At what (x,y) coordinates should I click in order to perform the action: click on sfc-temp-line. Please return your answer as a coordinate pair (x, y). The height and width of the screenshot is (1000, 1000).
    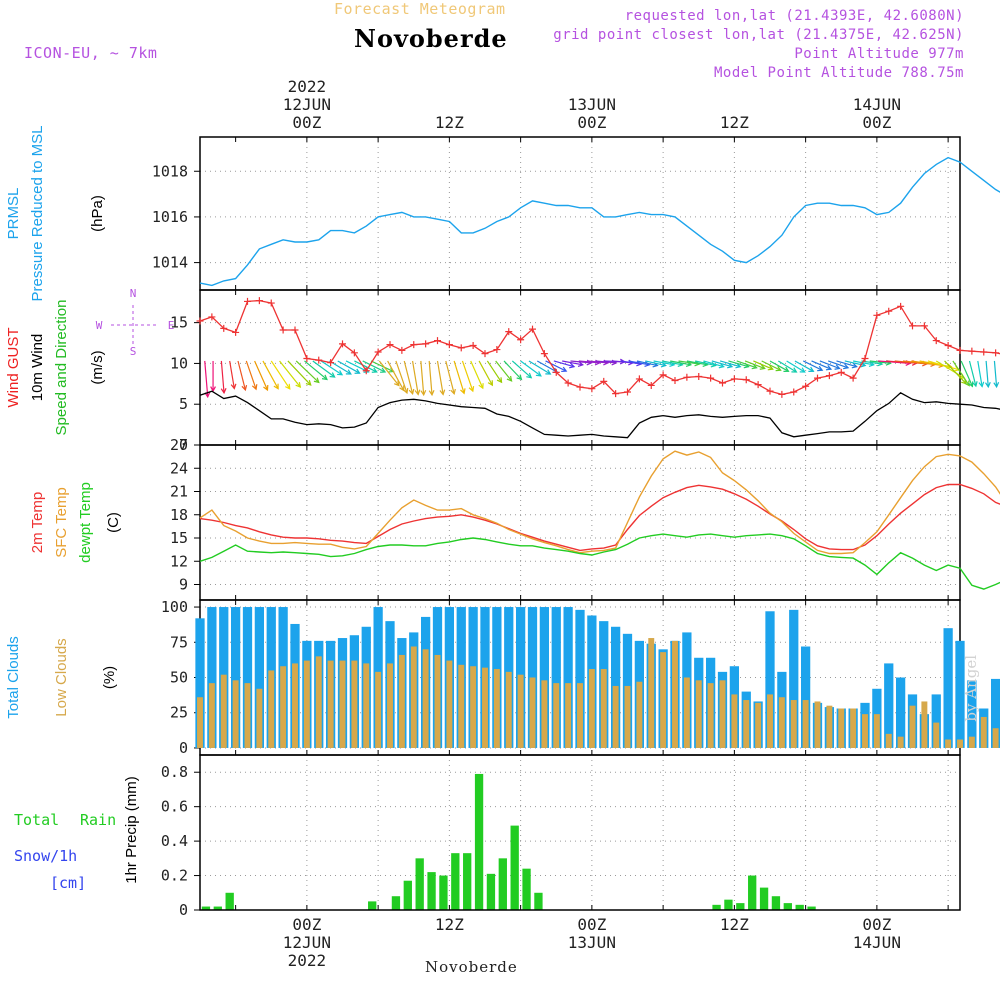
    Looking at the image, I should click on (599, 502).